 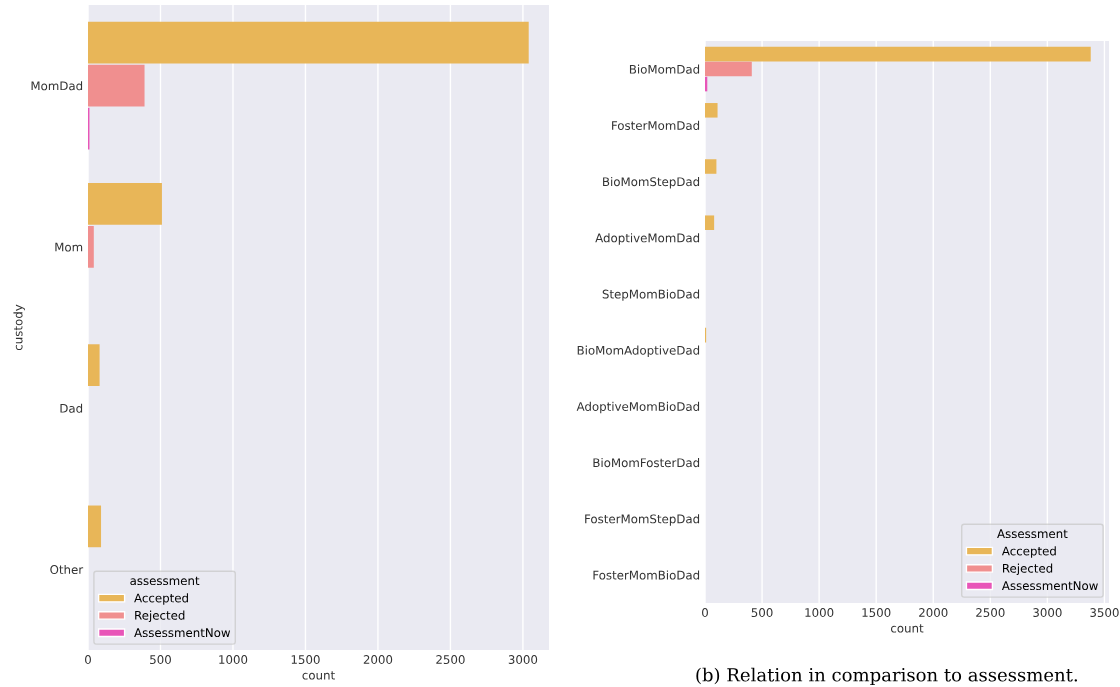 I want to click on y-tick-label: Other, so click(x=67, y=569).